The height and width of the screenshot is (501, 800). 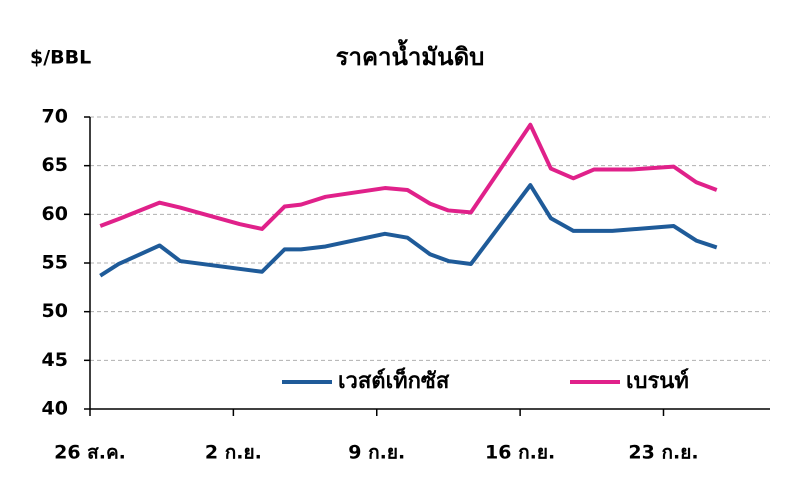 What do you see at coordinates (55, 263) in the screenshot?
I see `y-tick-label: 55` at bounding box center [55, 263].